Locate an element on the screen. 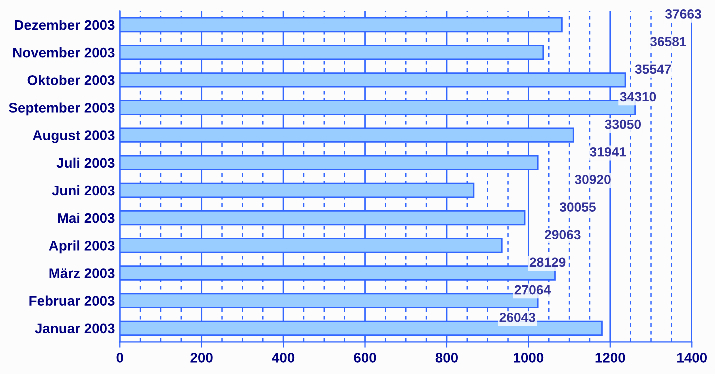  annotation: 36581 is located at coordinates (668, 41).